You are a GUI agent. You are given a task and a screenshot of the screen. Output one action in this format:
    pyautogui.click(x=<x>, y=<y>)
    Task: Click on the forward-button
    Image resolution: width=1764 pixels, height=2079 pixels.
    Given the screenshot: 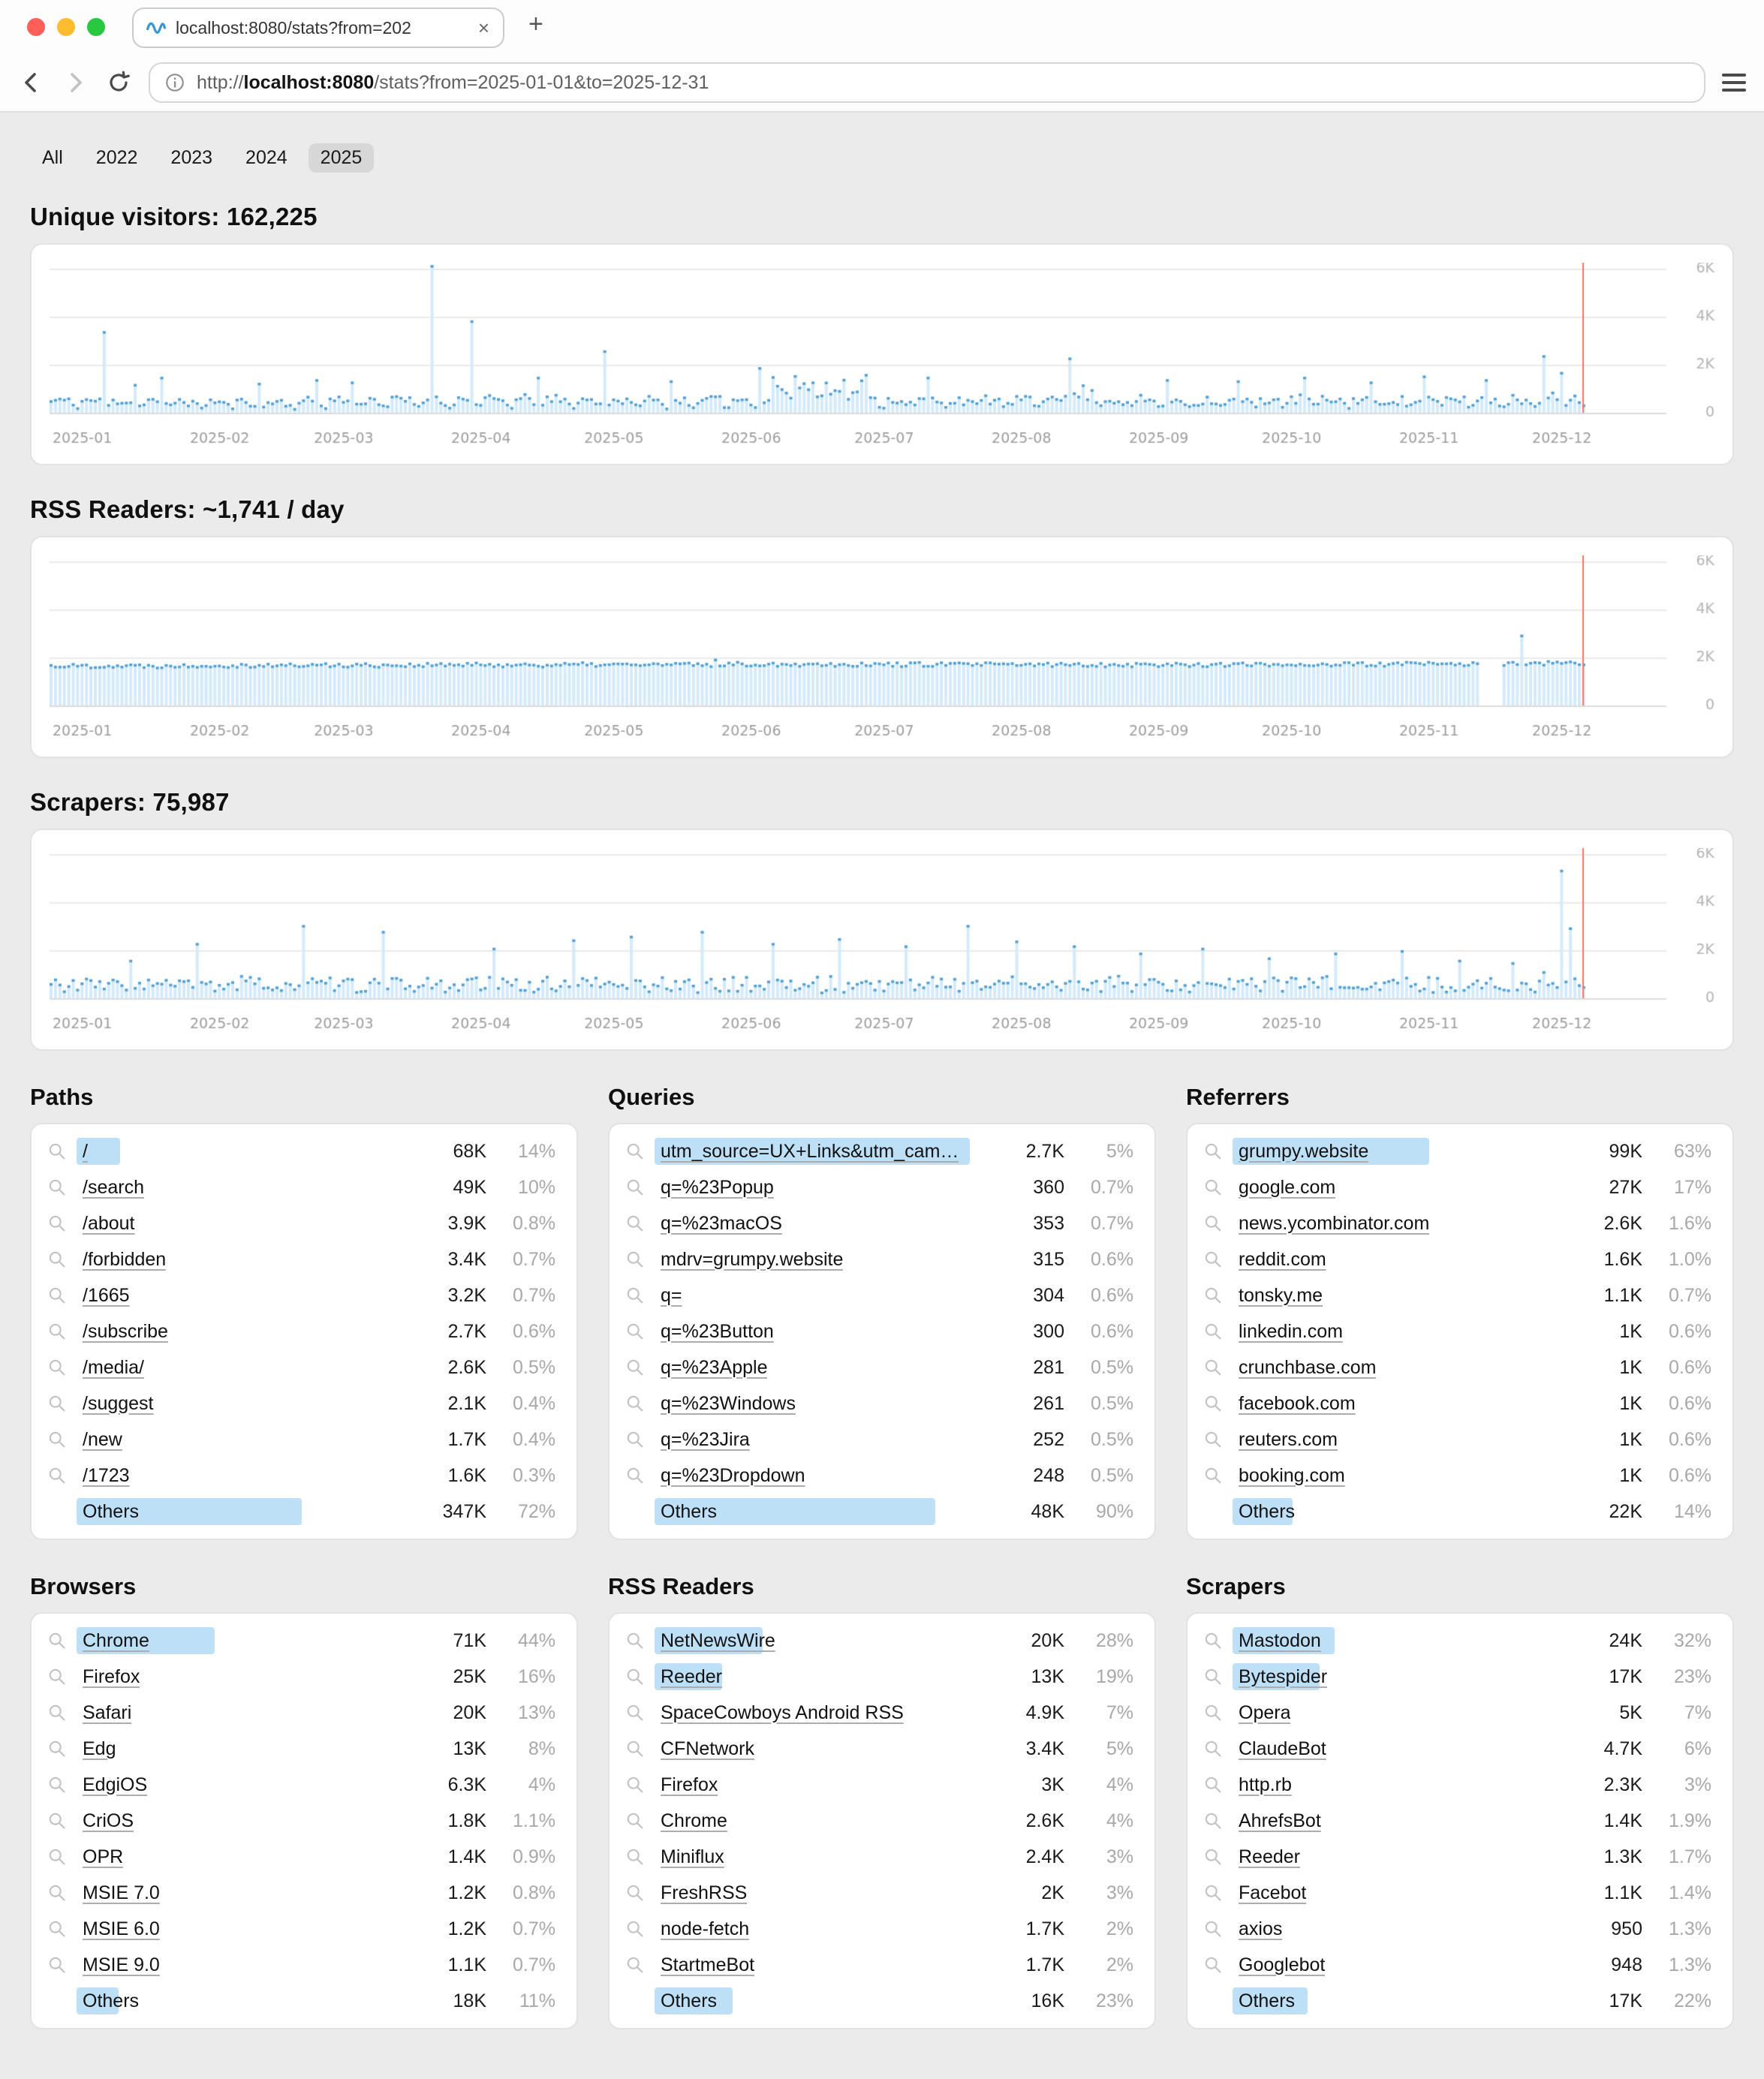 What is the action you would take?
    pyautogui.click(x=75, y=82)
    